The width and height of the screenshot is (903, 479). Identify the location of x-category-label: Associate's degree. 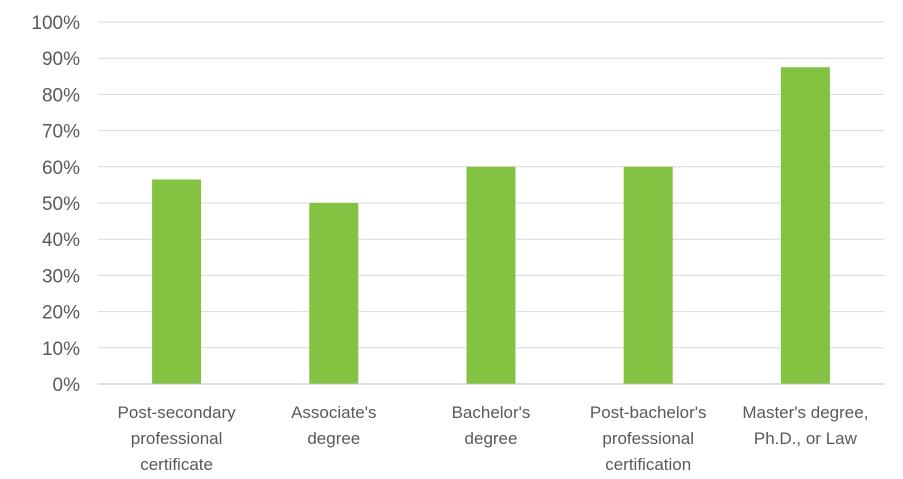
(333, 425).